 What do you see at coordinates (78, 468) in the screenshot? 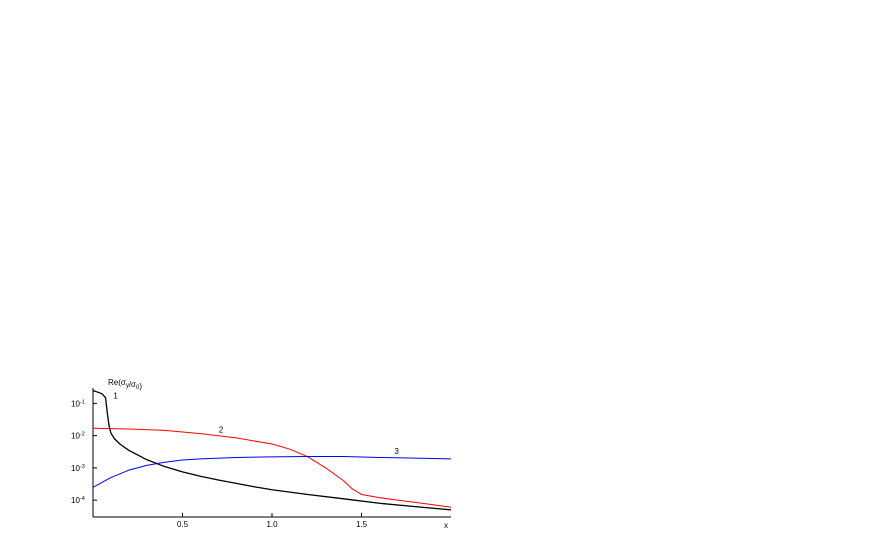
I see `y-tick-label: 10⁻³` at bounding box center [78, 468].